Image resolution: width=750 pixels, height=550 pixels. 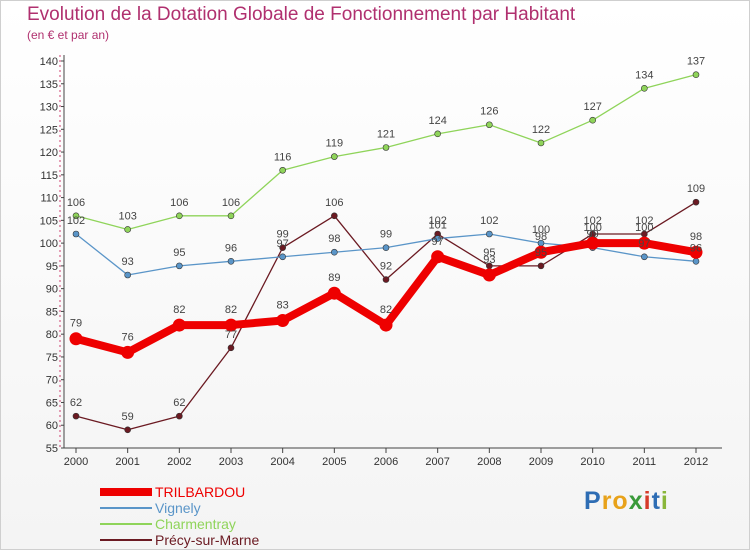 What do you see at coordinates (489, 112) in the screenshot?
I see `data-label-charmentray: 126` at bounding box center [489, 112].